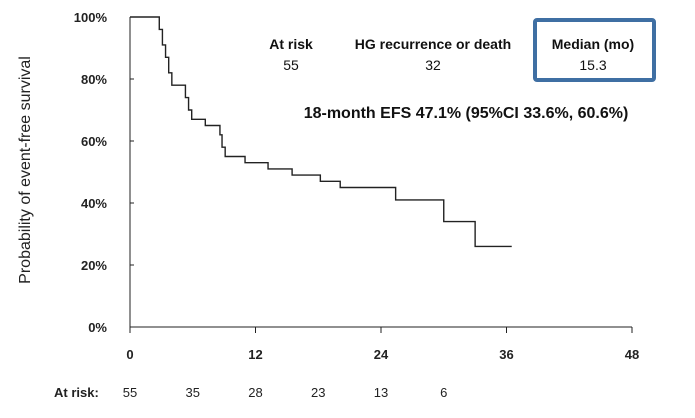  I want to click on at-risk-row: At risk: 55 35 28 23 13 6, so click(250, 392).